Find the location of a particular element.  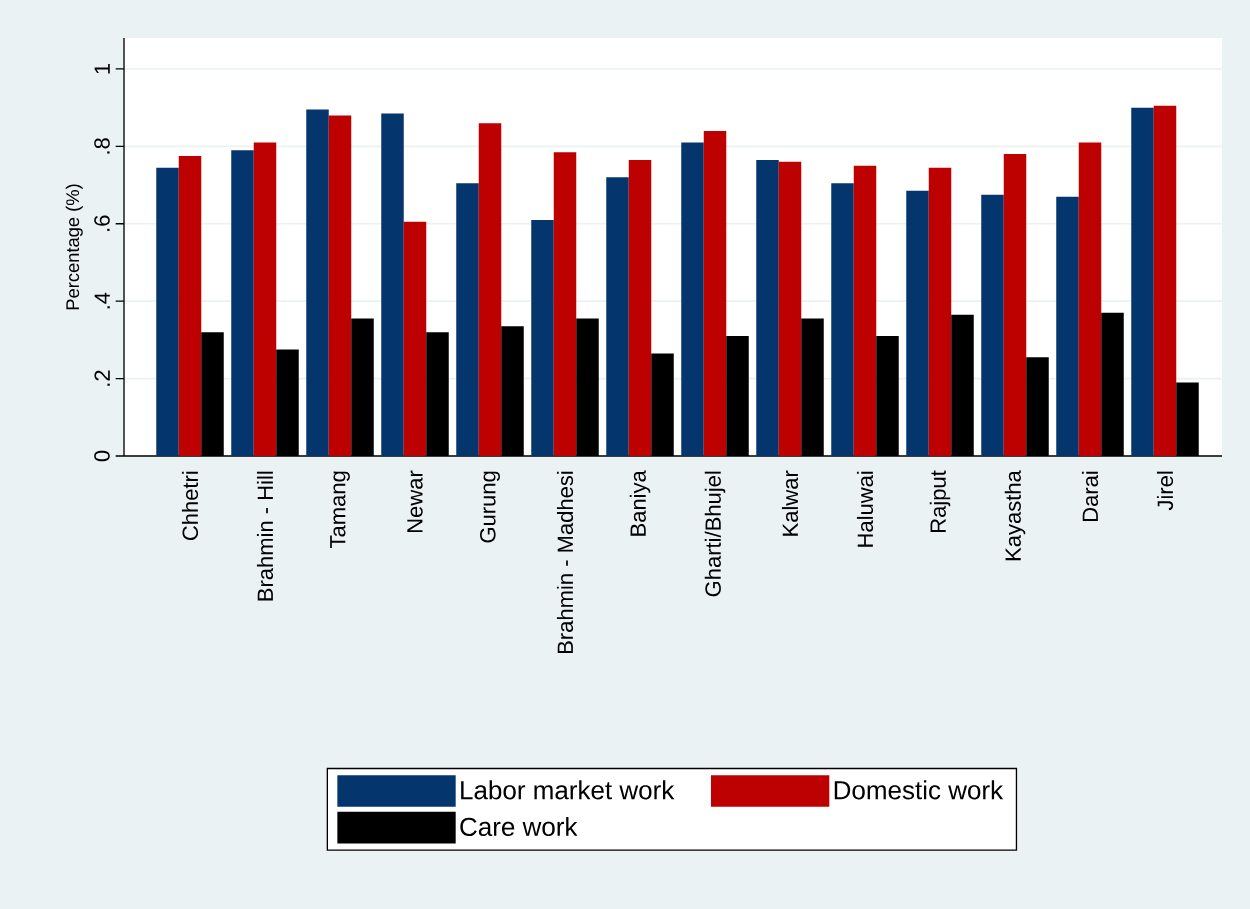

y-tick-label: 0 is located at coordinates (102, 456).